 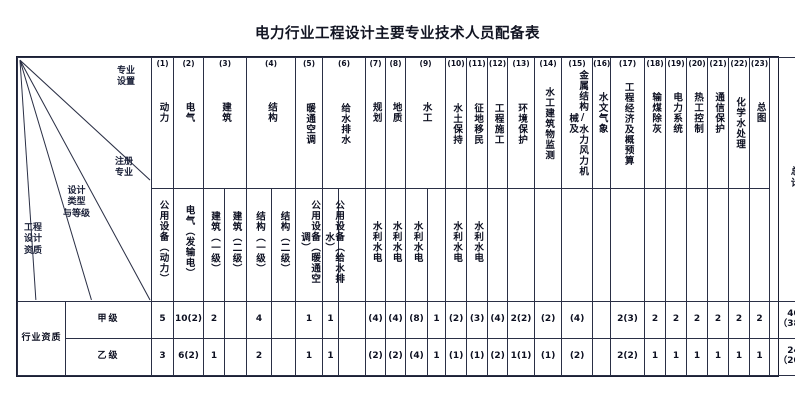 I want to click on col-number-22: (22), so click(x=739, y=63).